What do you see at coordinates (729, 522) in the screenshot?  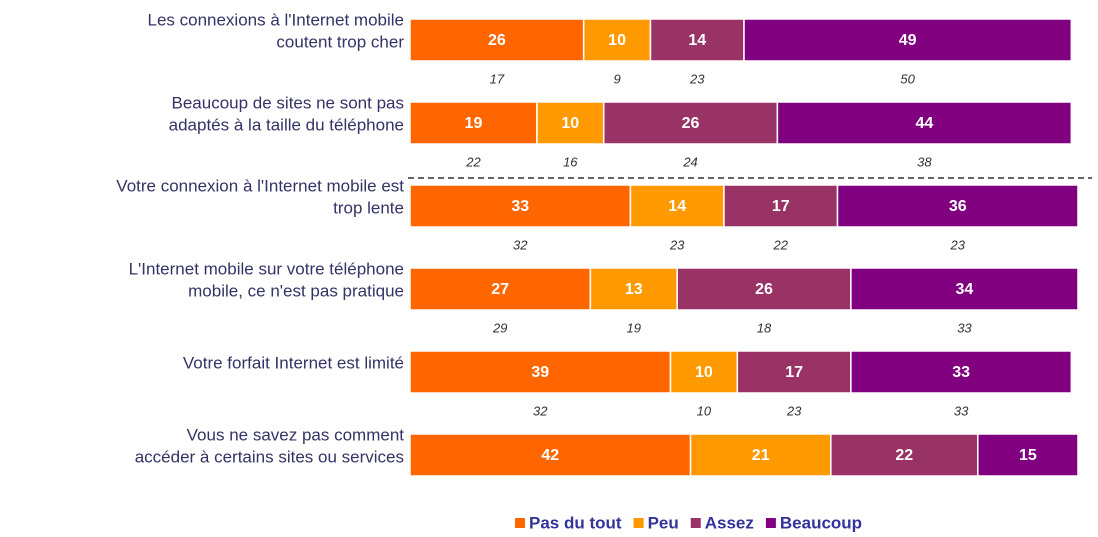 I see `legend-label: Assez` at bounding box center [729, 522].